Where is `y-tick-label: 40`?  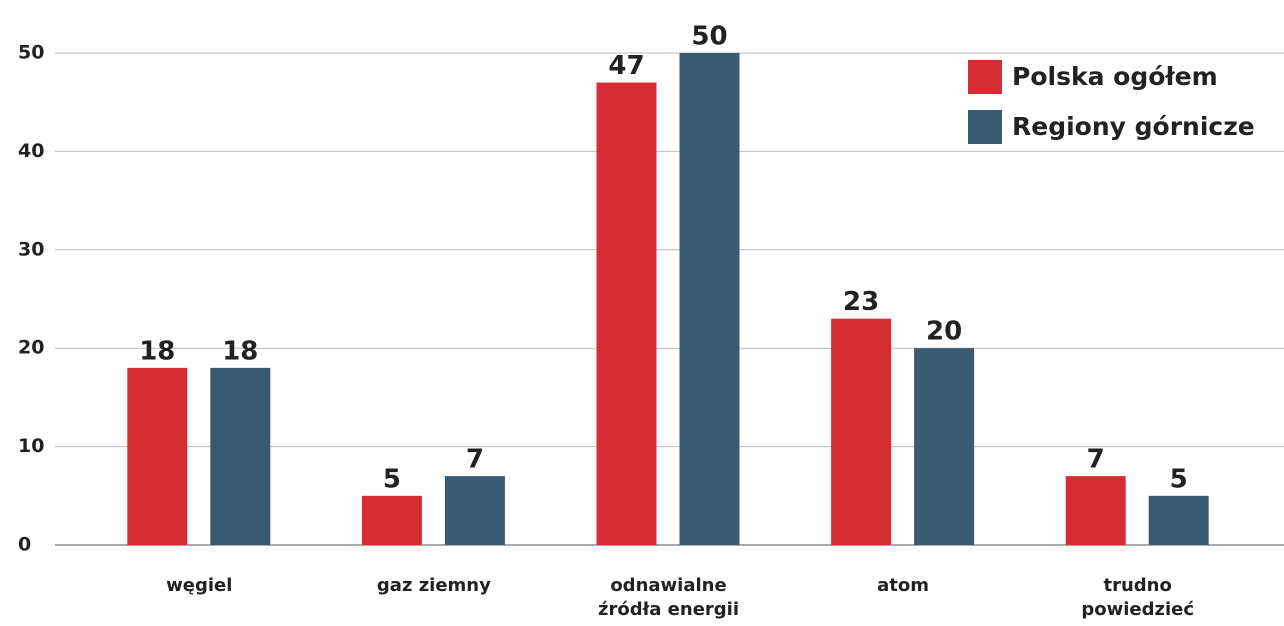
y-tick-label: 40 is located at coordinates (31, 151).